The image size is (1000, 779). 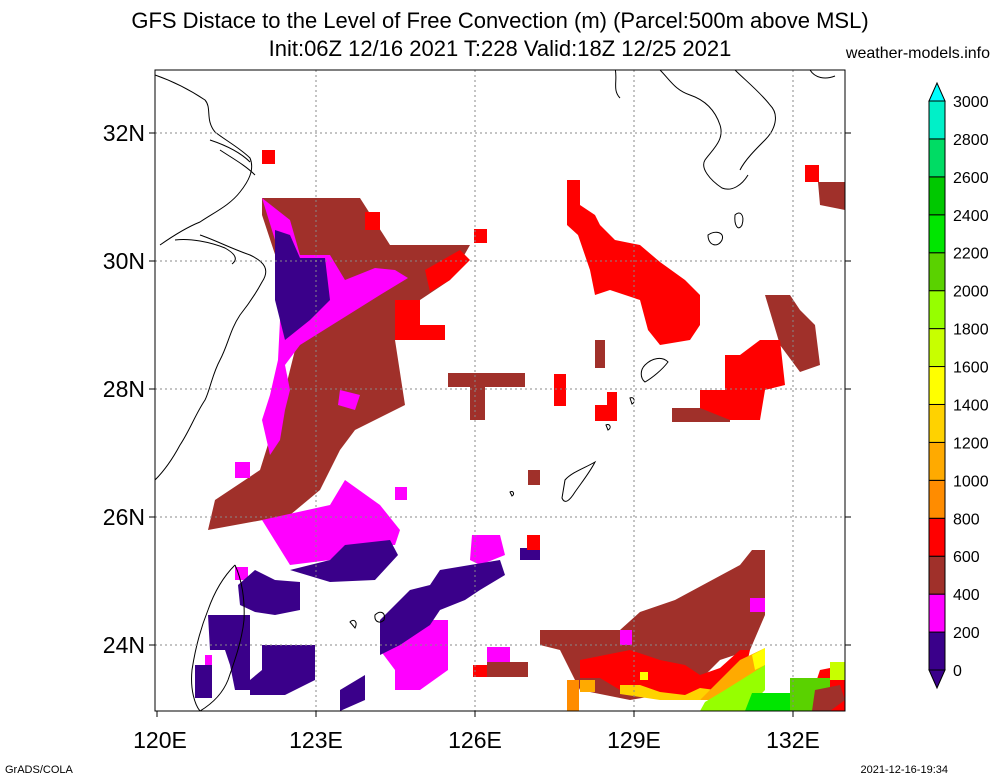 What do you see at coordinates (971, 178) in the screenshot?
I see `color-bar-label: 2600` at bounding box center [971, 178].